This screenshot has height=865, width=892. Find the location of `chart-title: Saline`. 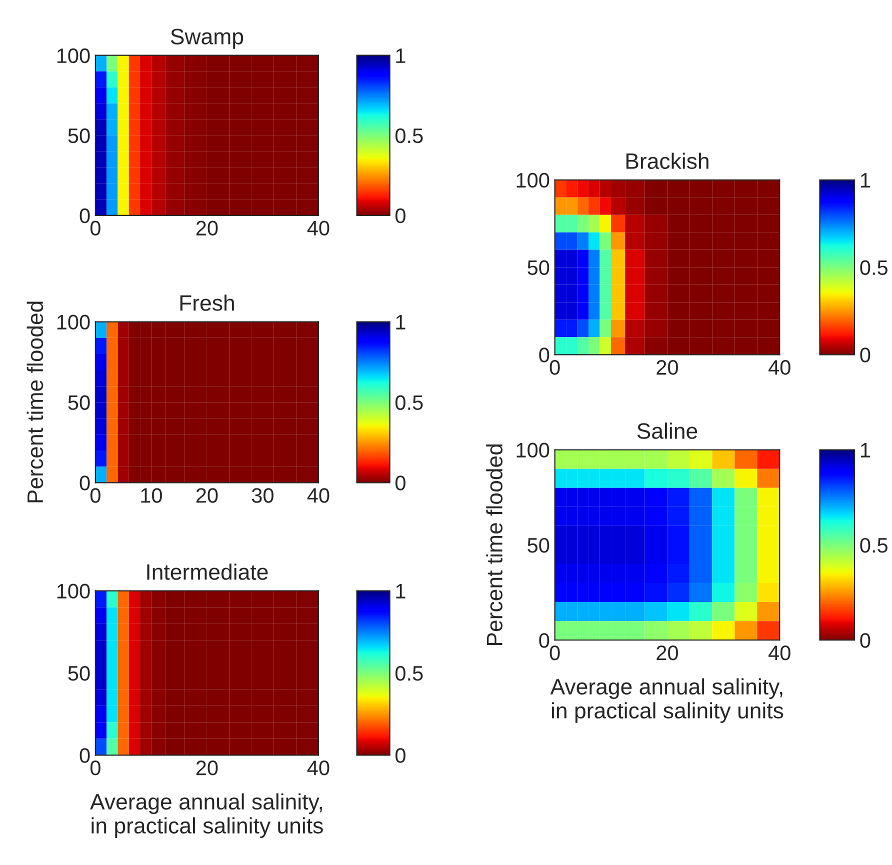

chart-title: Saline is located at coordinates (667, 430).